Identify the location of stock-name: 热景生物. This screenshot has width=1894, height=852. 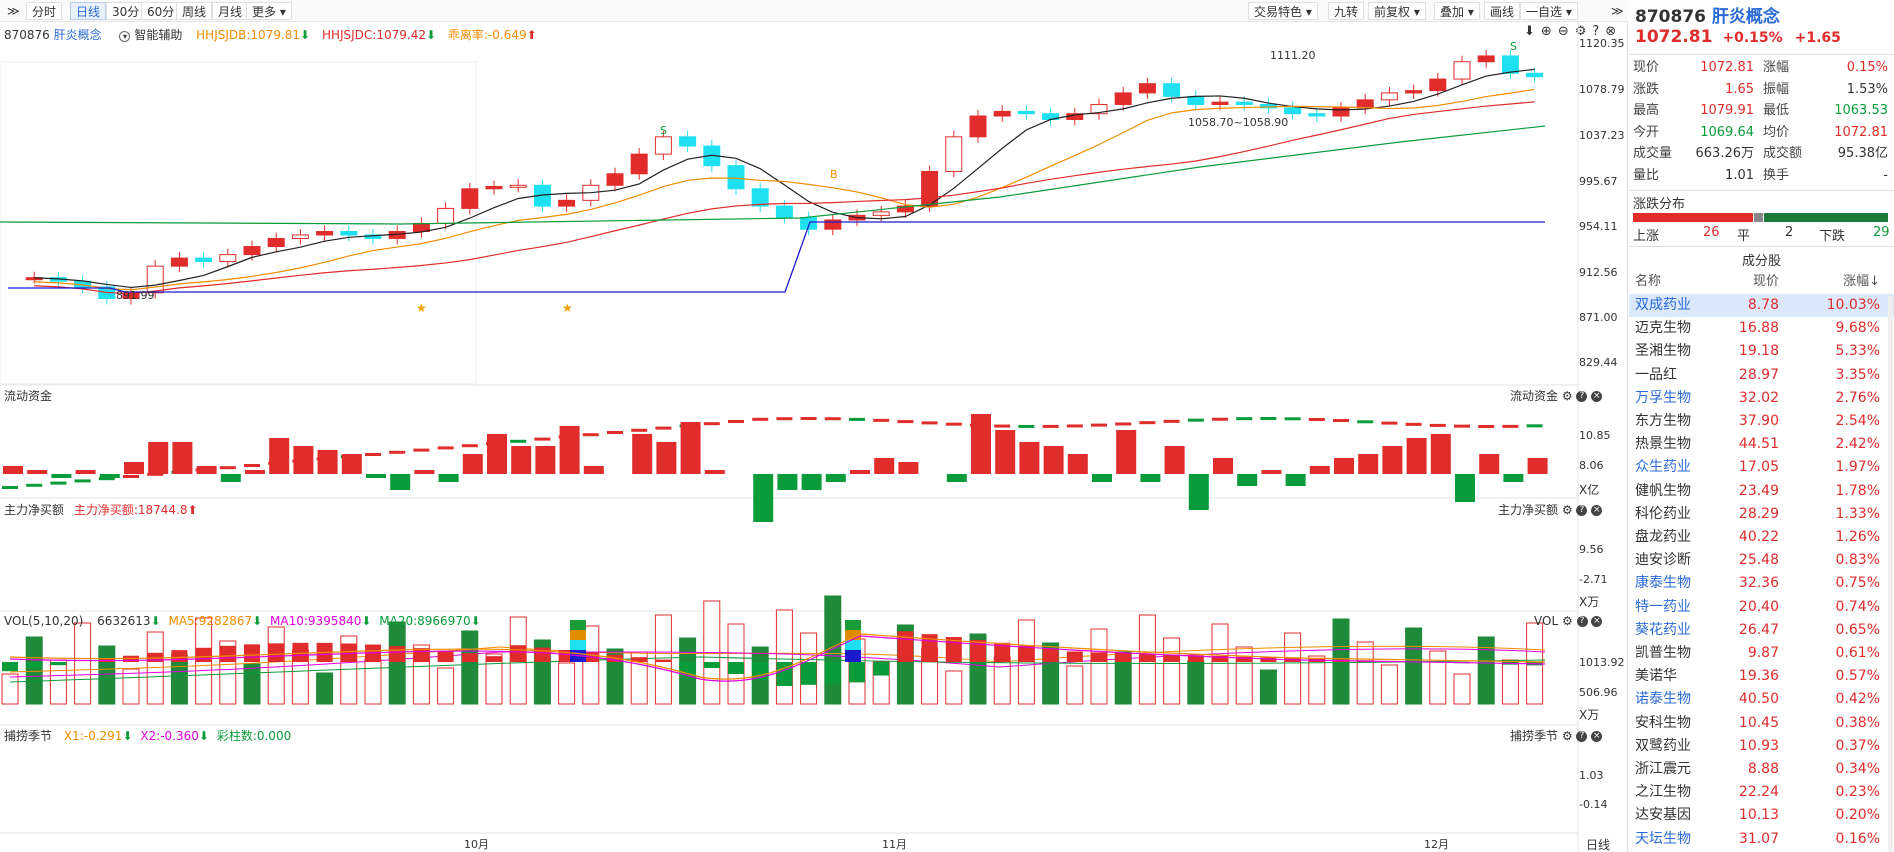
(1663, 444).